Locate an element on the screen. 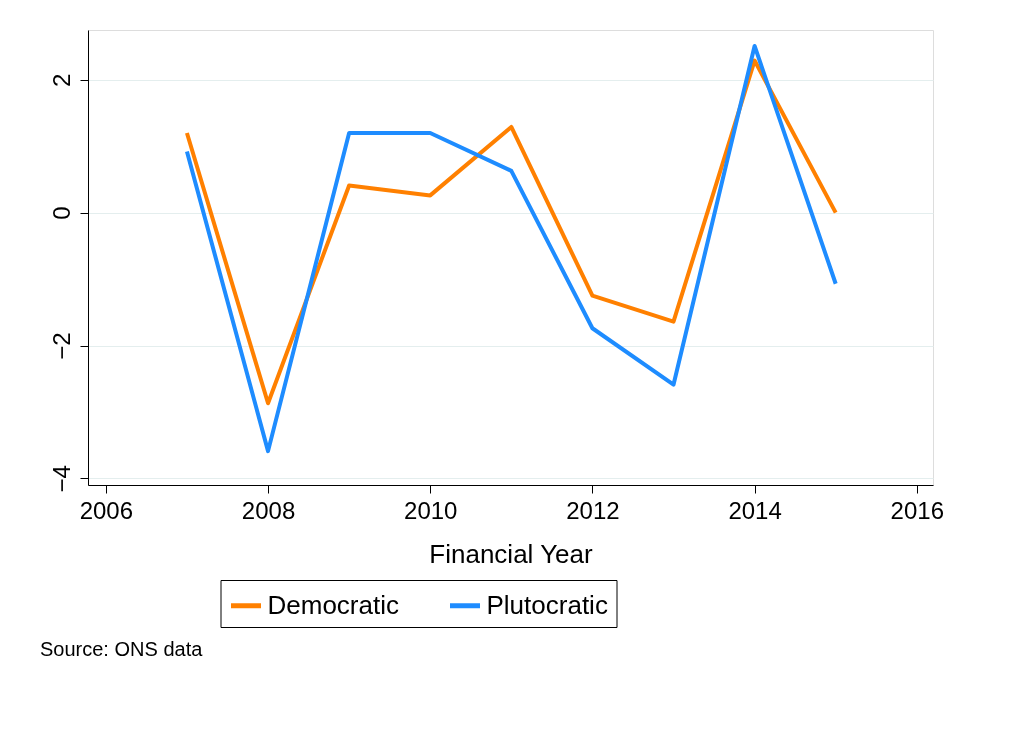 Image resolution: width=1015 pixels, height=738 pixels. y-tick-label: 2 is located at coordinates (61, 80).